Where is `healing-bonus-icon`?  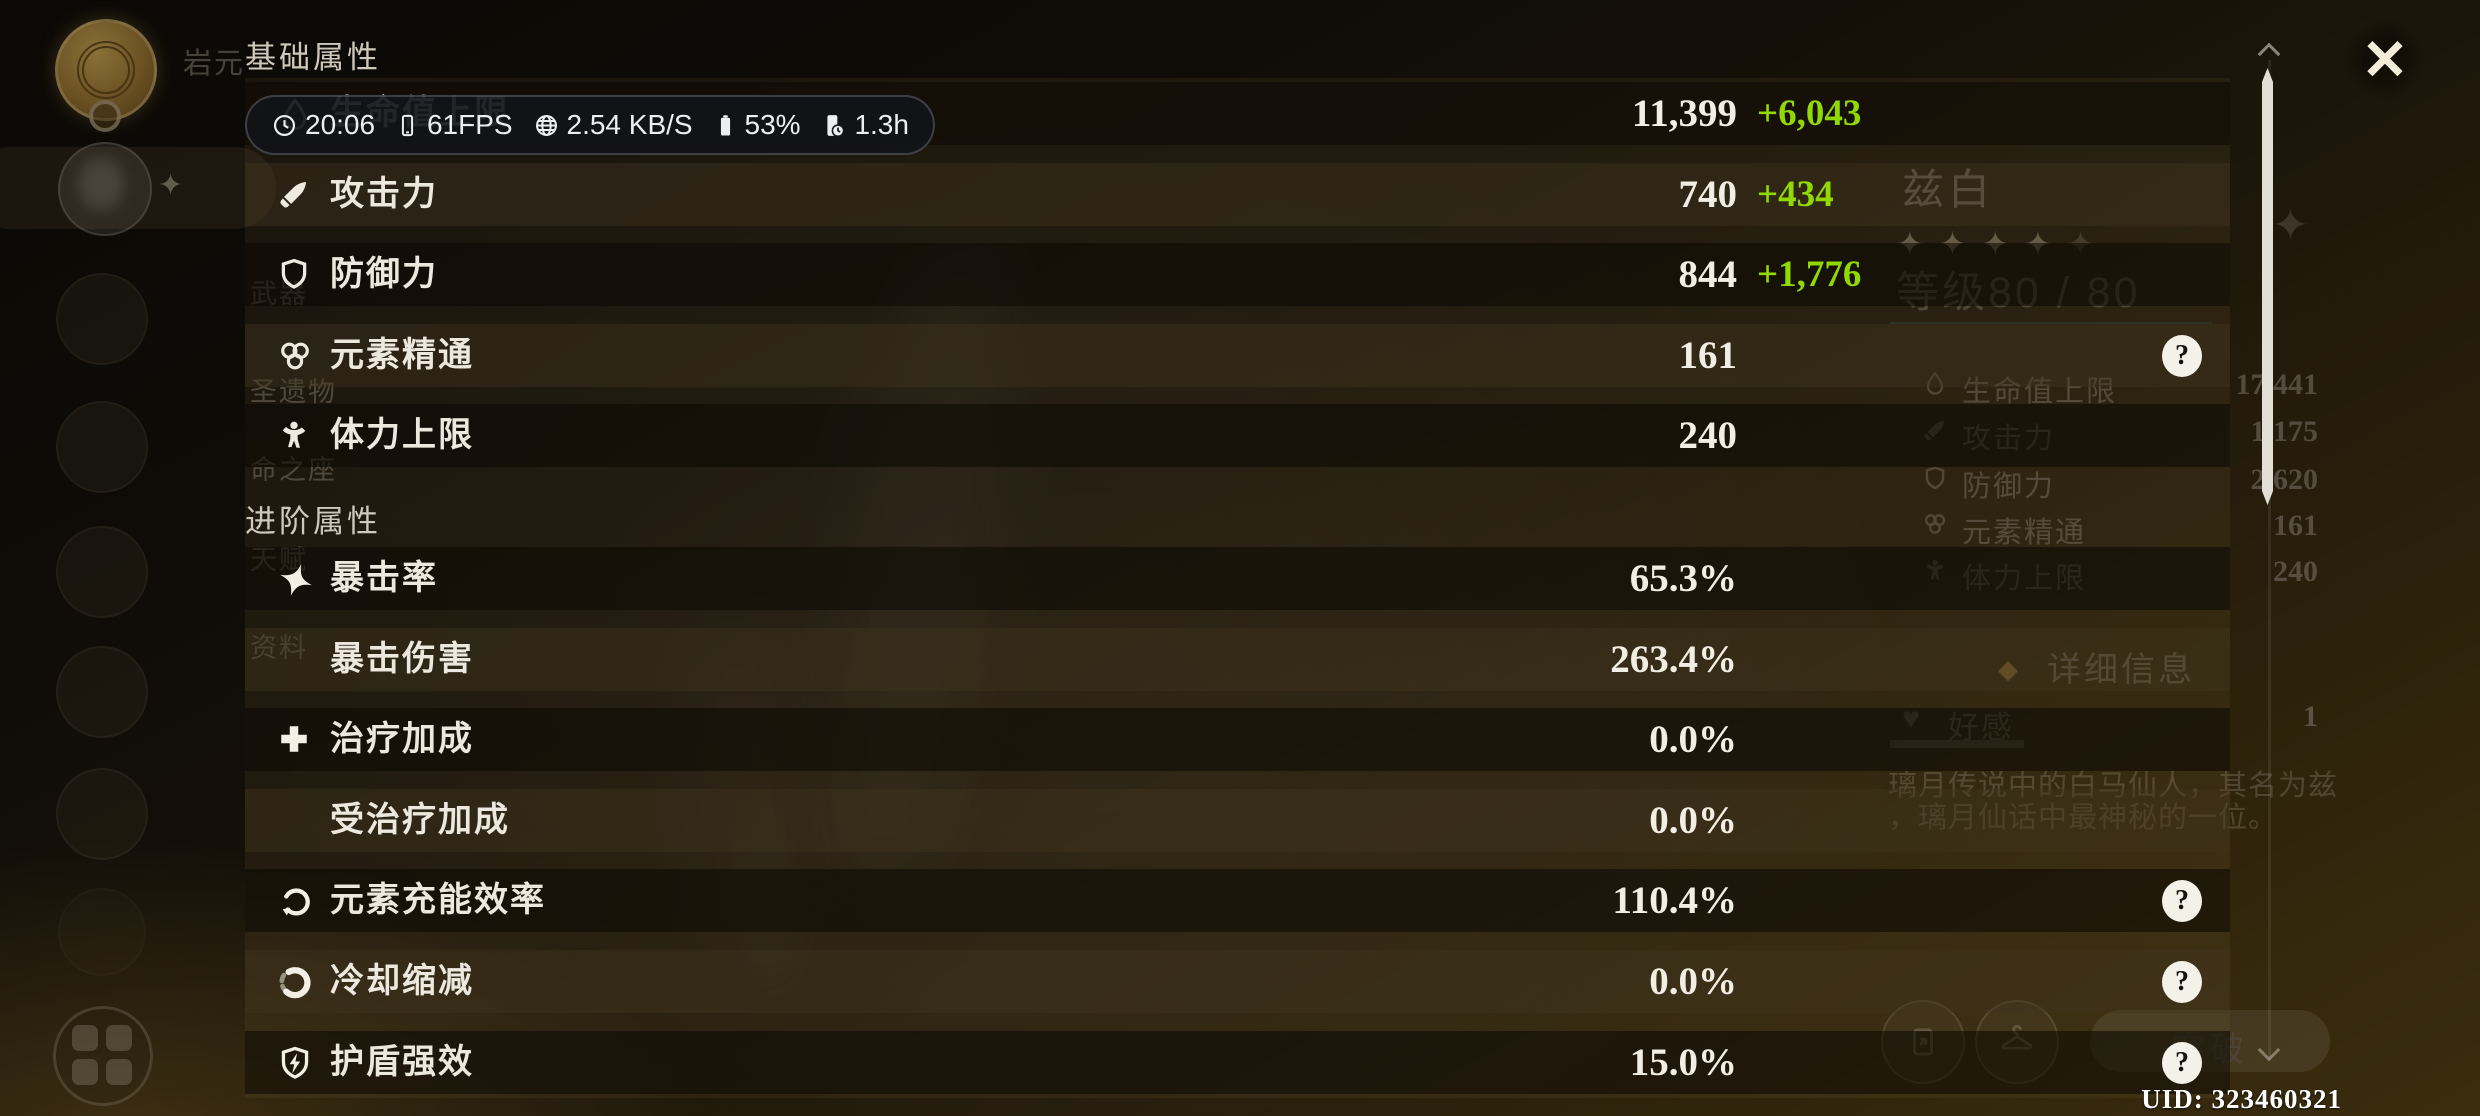 healing-bonus-icon is located at coordinates (295, 740).